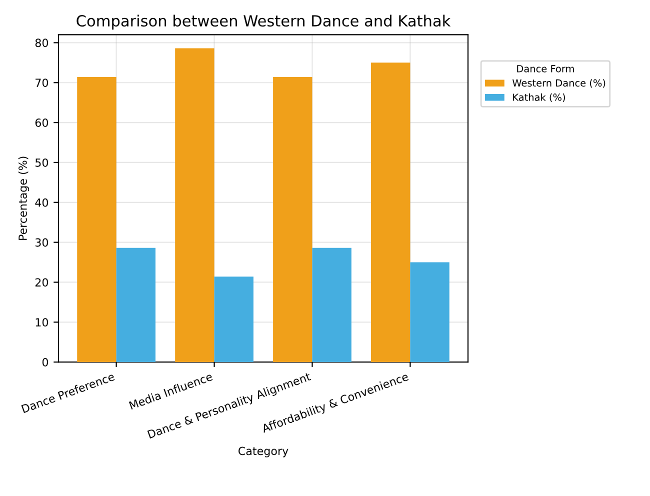 The width and height of the screenshot is (650, 496). What do you see at coordinates (41, 162) in the screenshot?
I see `y-tick-label: 50` at bounding box center [41, 162].